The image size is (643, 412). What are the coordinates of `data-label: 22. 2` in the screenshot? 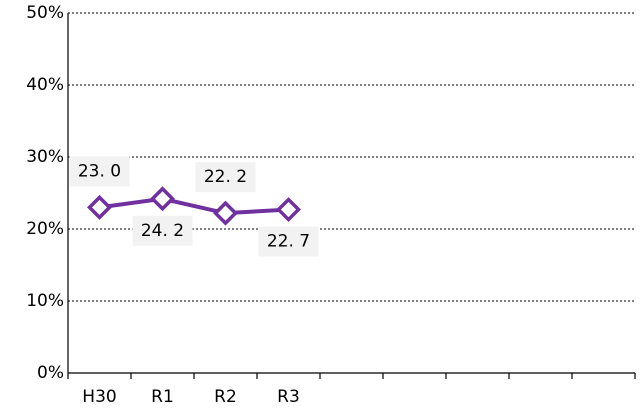 It's located at (225, 177).